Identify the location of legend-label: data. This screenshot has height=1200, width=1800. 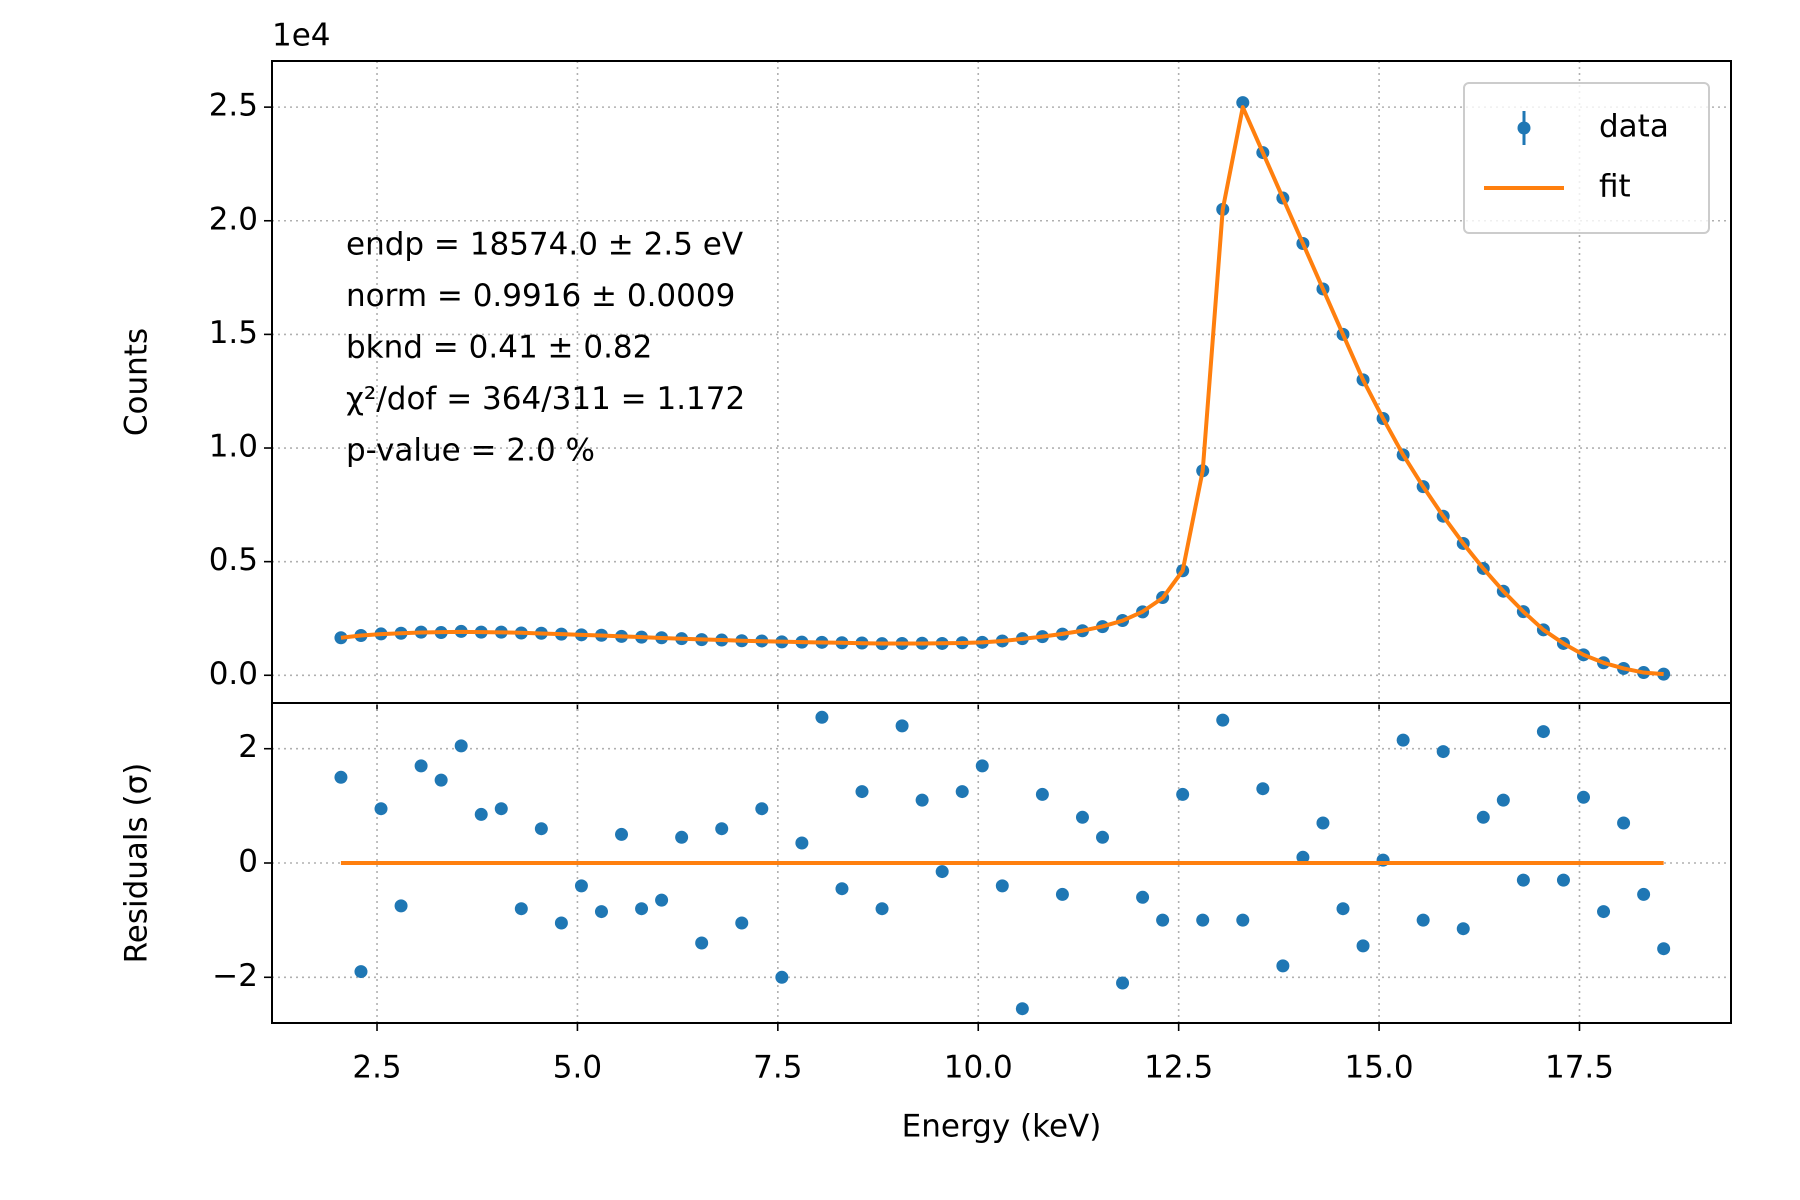
(1634, 127).